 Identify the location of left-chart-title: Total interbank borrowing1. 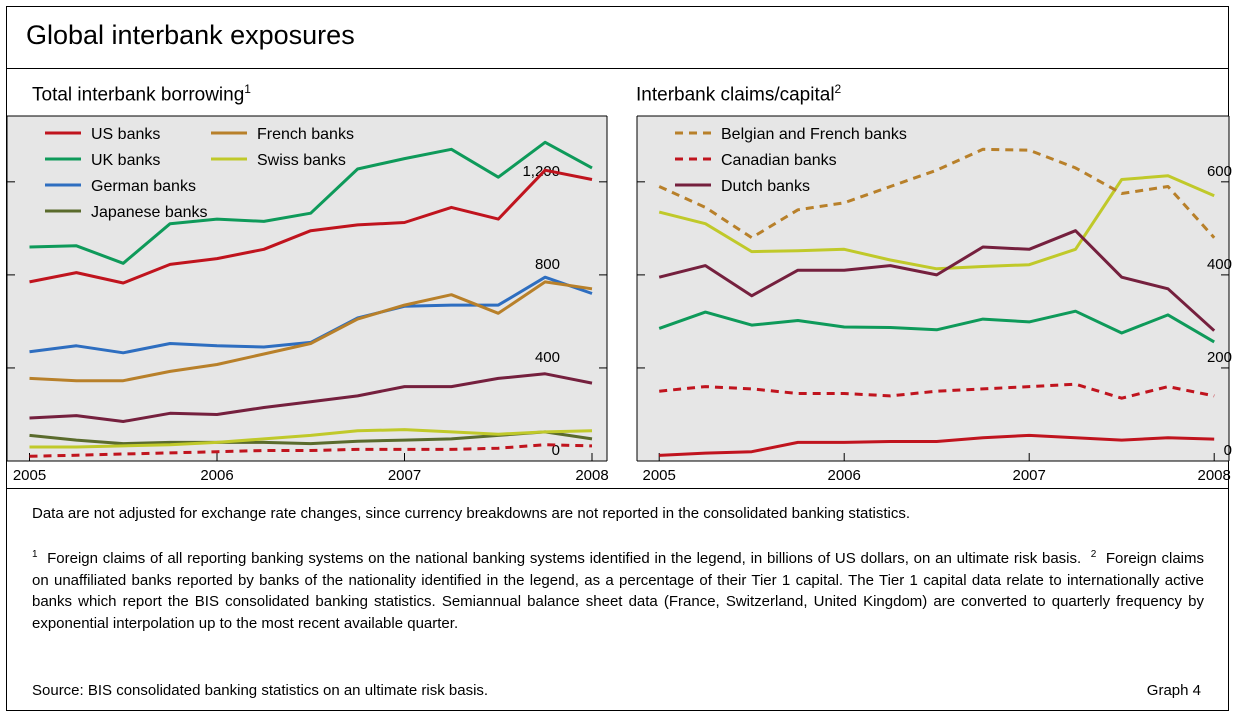
(141, 94).